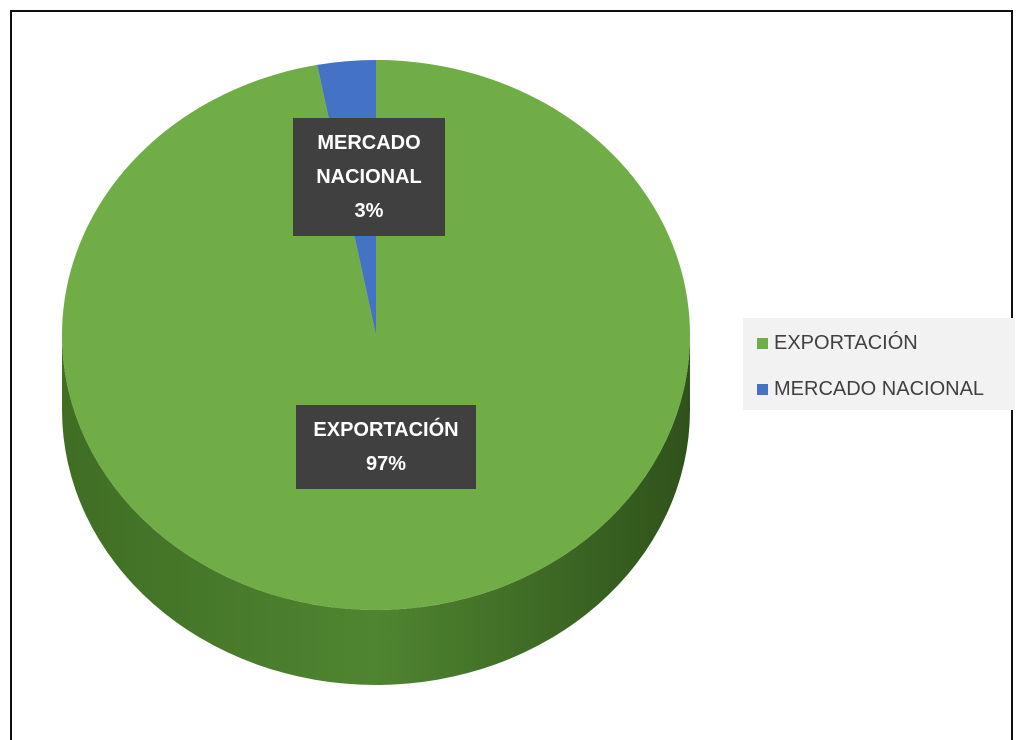 The width and height of the screenshot is (1022, 740). What do you see at coordinates (386, 447) in the screenshot?
I see `data-label: EXPORTACIÓN 97%` at bounding box center [386, 447].